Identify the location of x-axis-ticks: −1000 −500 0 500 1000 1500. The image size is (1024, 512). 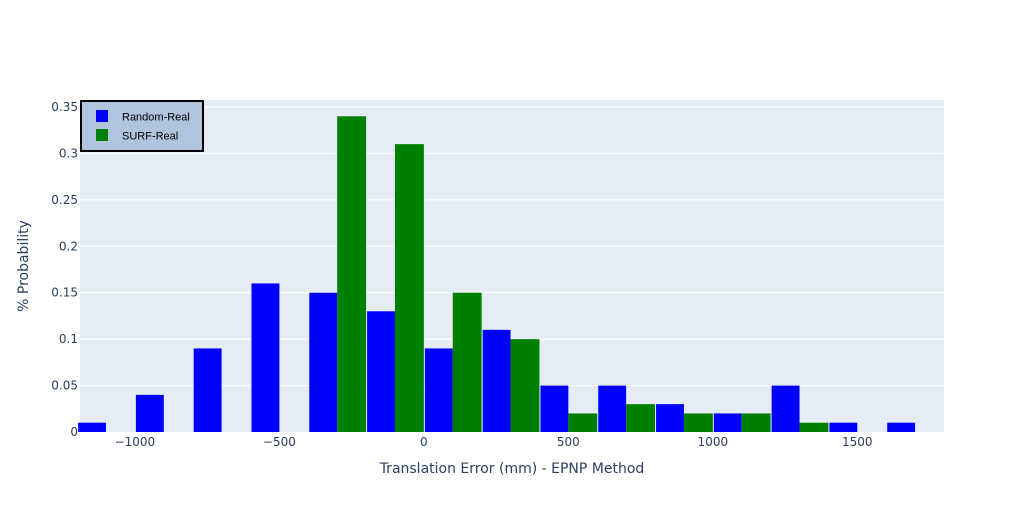
(494, 442).